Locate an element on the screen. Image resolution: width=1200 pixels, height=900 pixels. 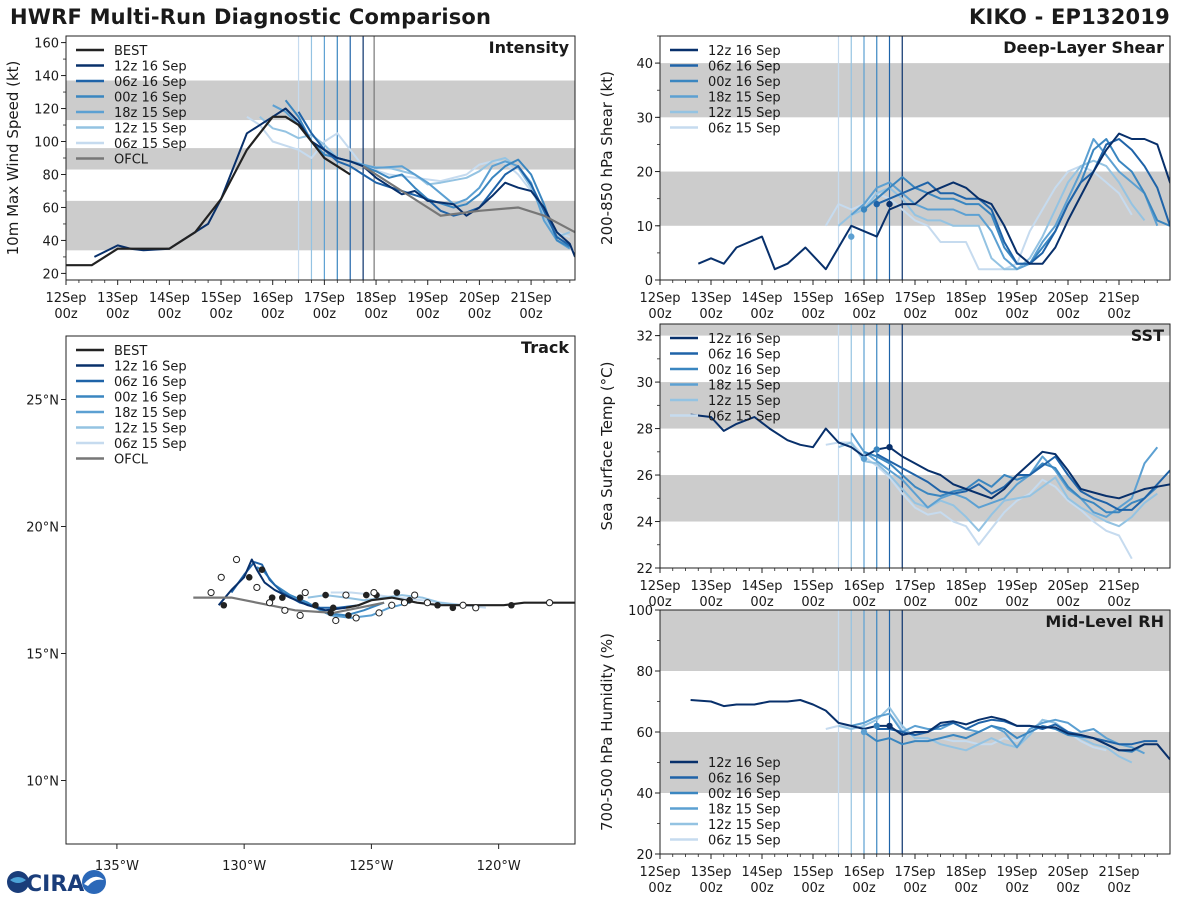
legend-label: 18z 15 Sep is located at coordinates (744, 386).